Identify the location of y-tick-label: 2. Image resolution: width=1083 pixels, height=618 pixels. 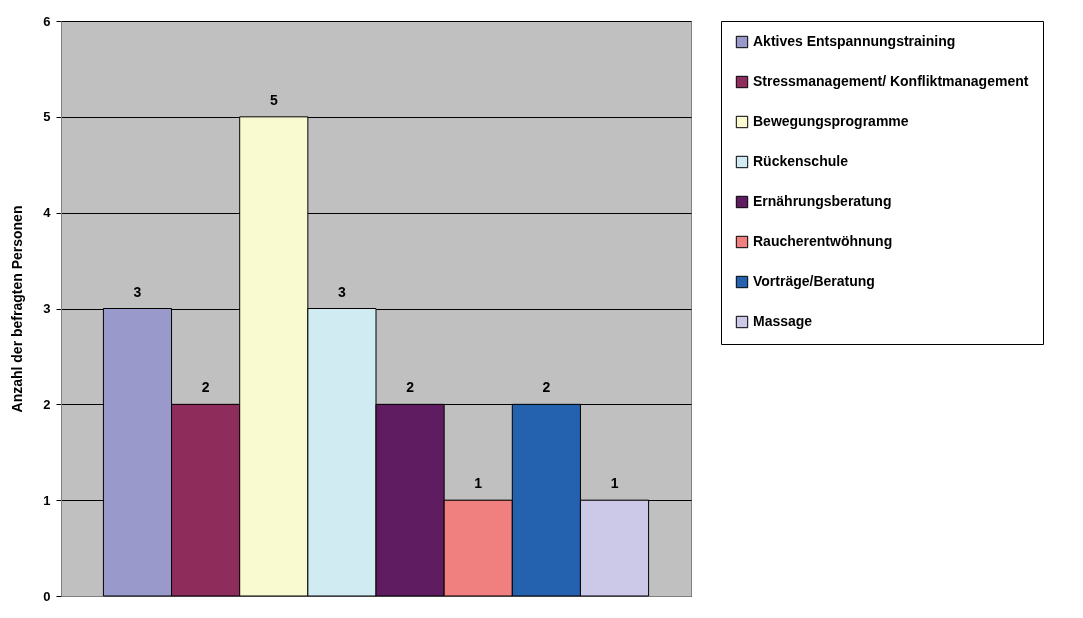
(47, 404).